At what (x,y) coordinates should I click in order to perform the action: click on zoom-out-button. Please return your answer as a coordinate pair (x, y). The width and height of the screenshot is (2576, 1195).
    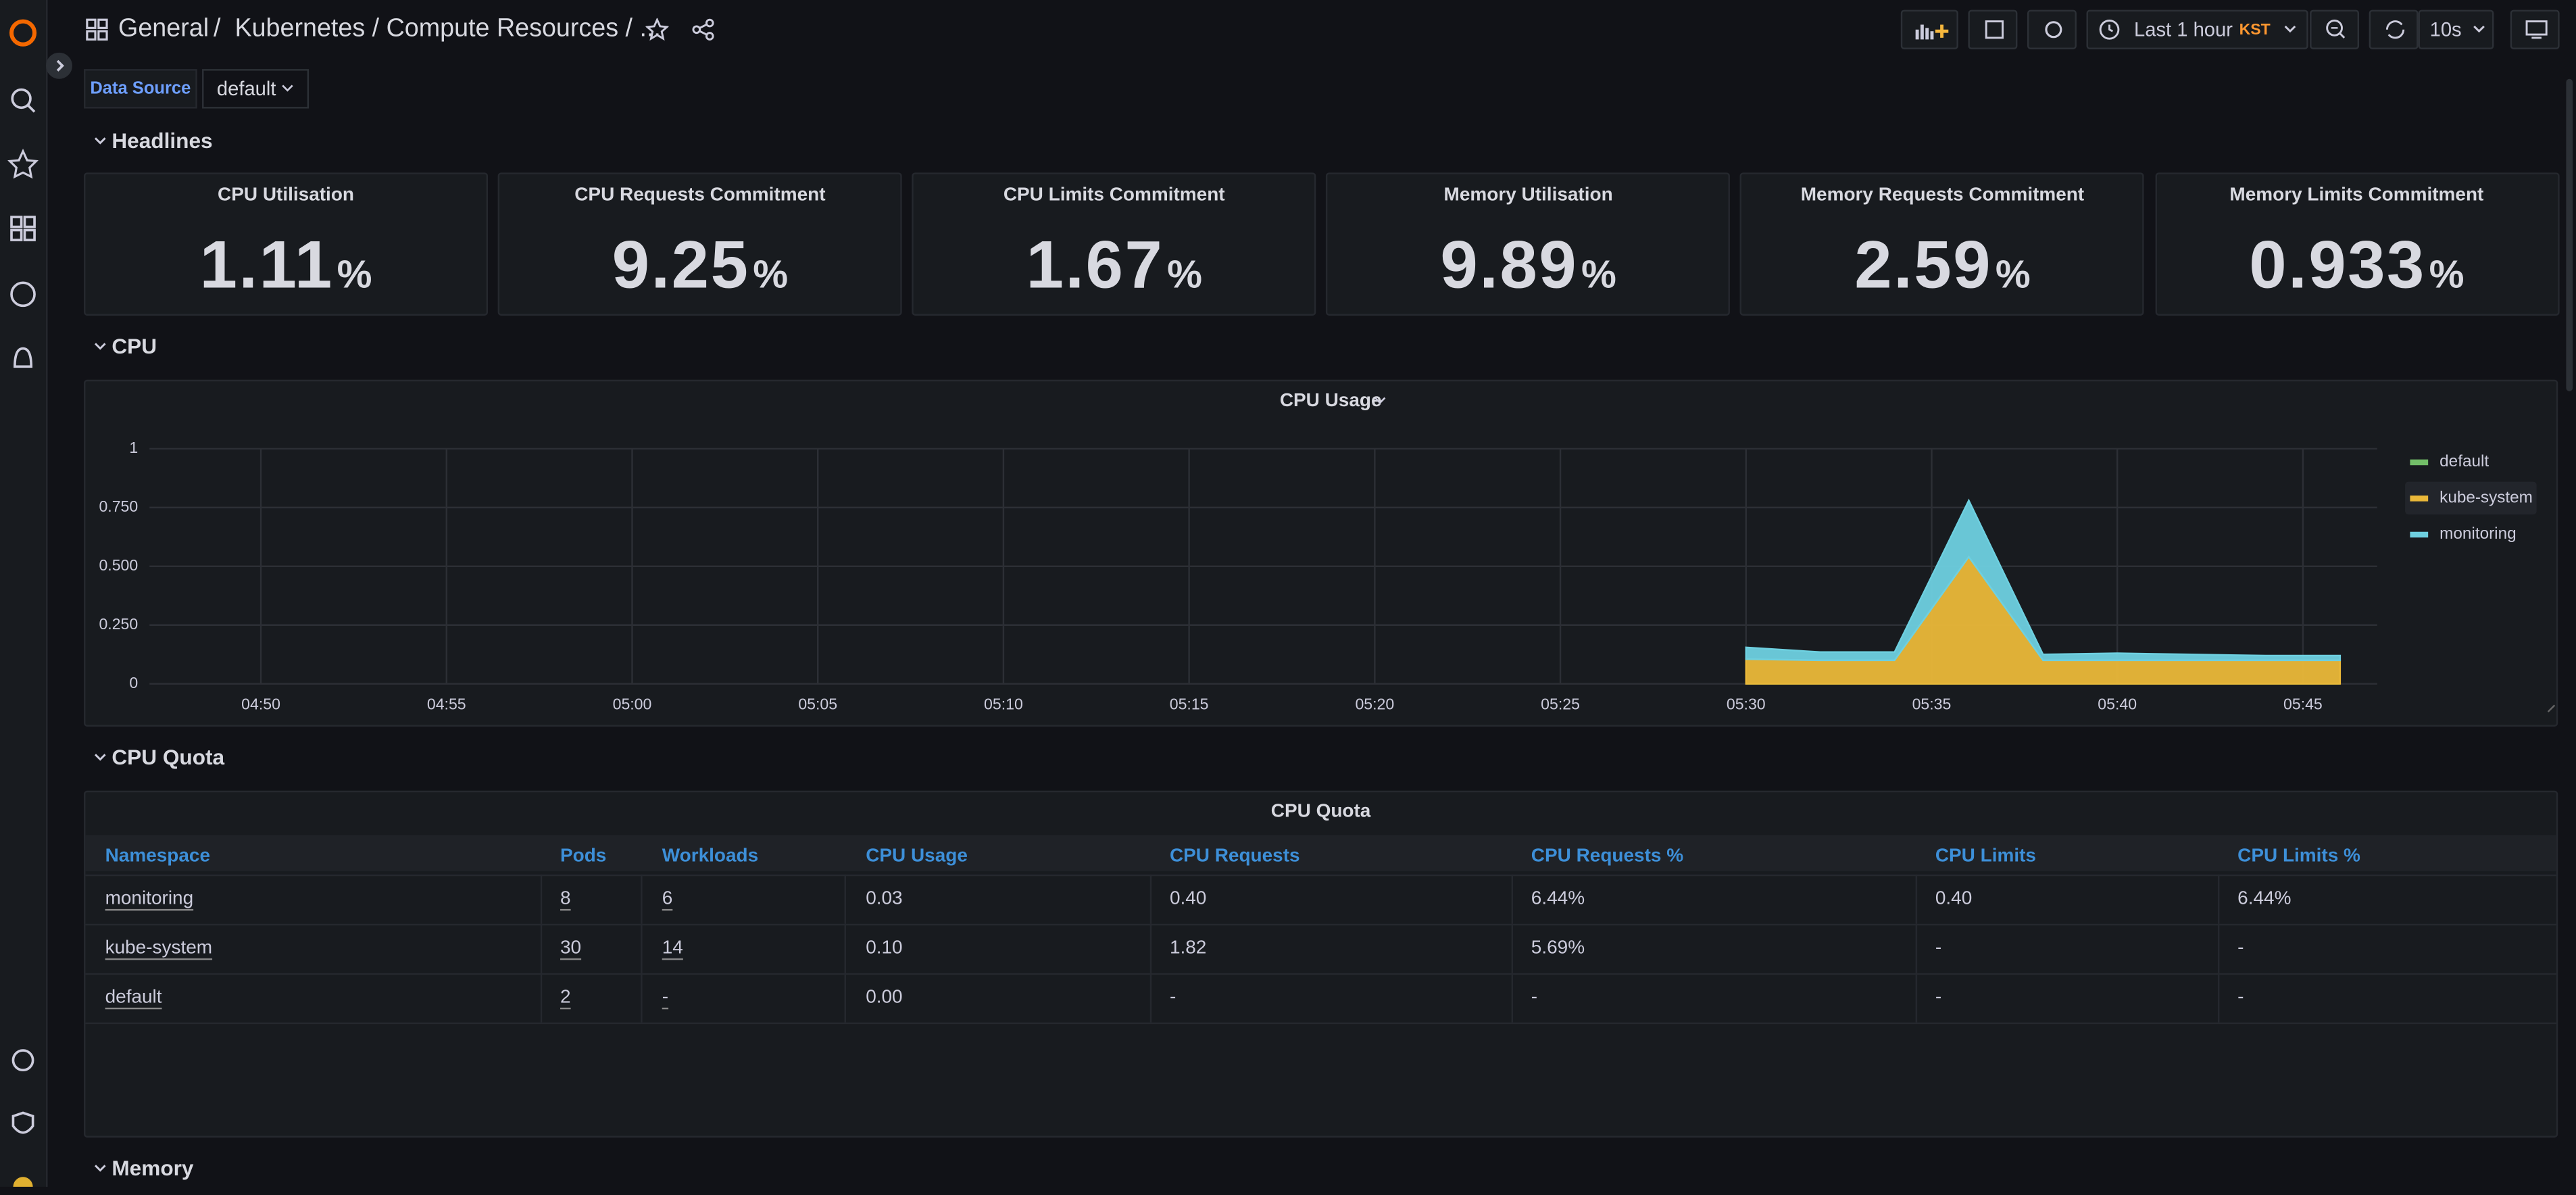
    Looking at the image, I should click on (2335, 29).